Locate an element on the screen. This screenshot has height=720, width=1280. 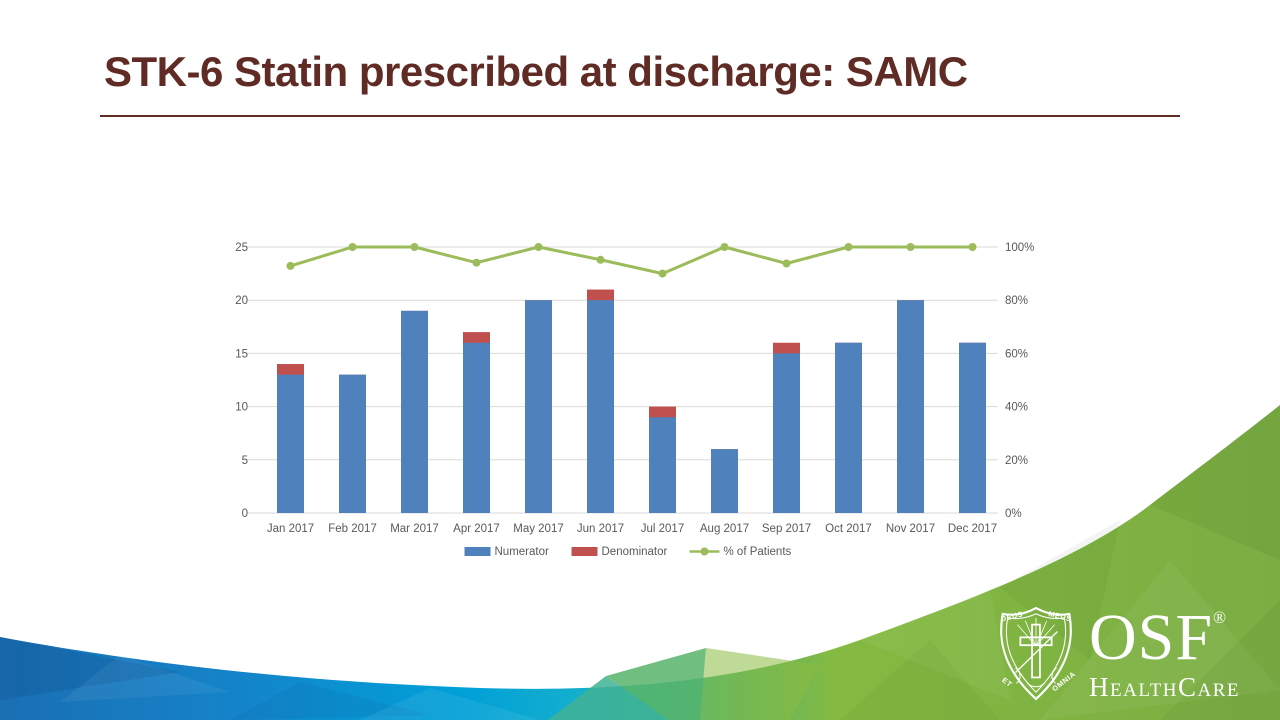
left-axis-tick: 15 is located at coordinates (241, 354).